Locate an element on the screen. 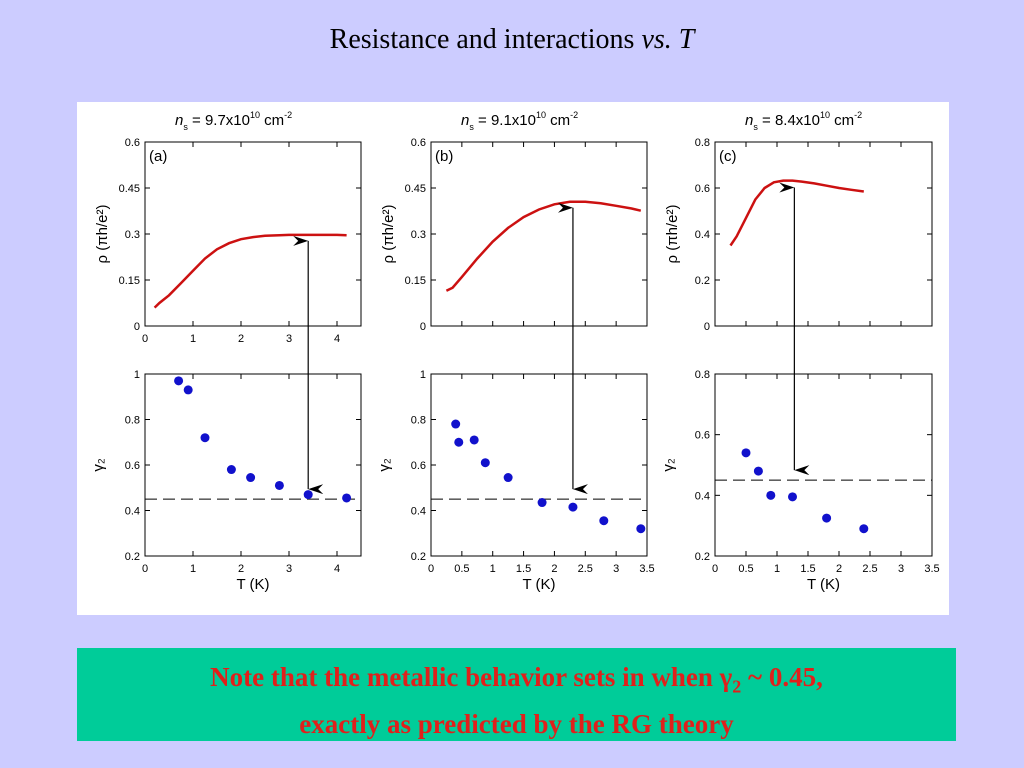  panel-b-tag: (b) is located at coordinates (444, 156).